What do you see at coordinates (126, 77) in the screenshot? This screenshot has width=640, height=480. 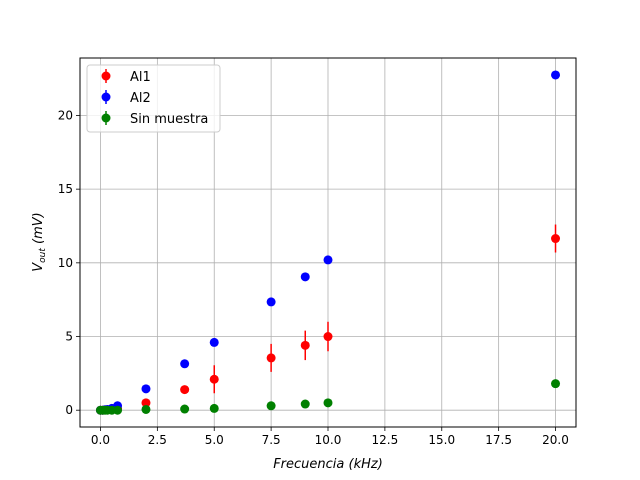 I see `legend-item: Al1` at bounding box center [126, 77].